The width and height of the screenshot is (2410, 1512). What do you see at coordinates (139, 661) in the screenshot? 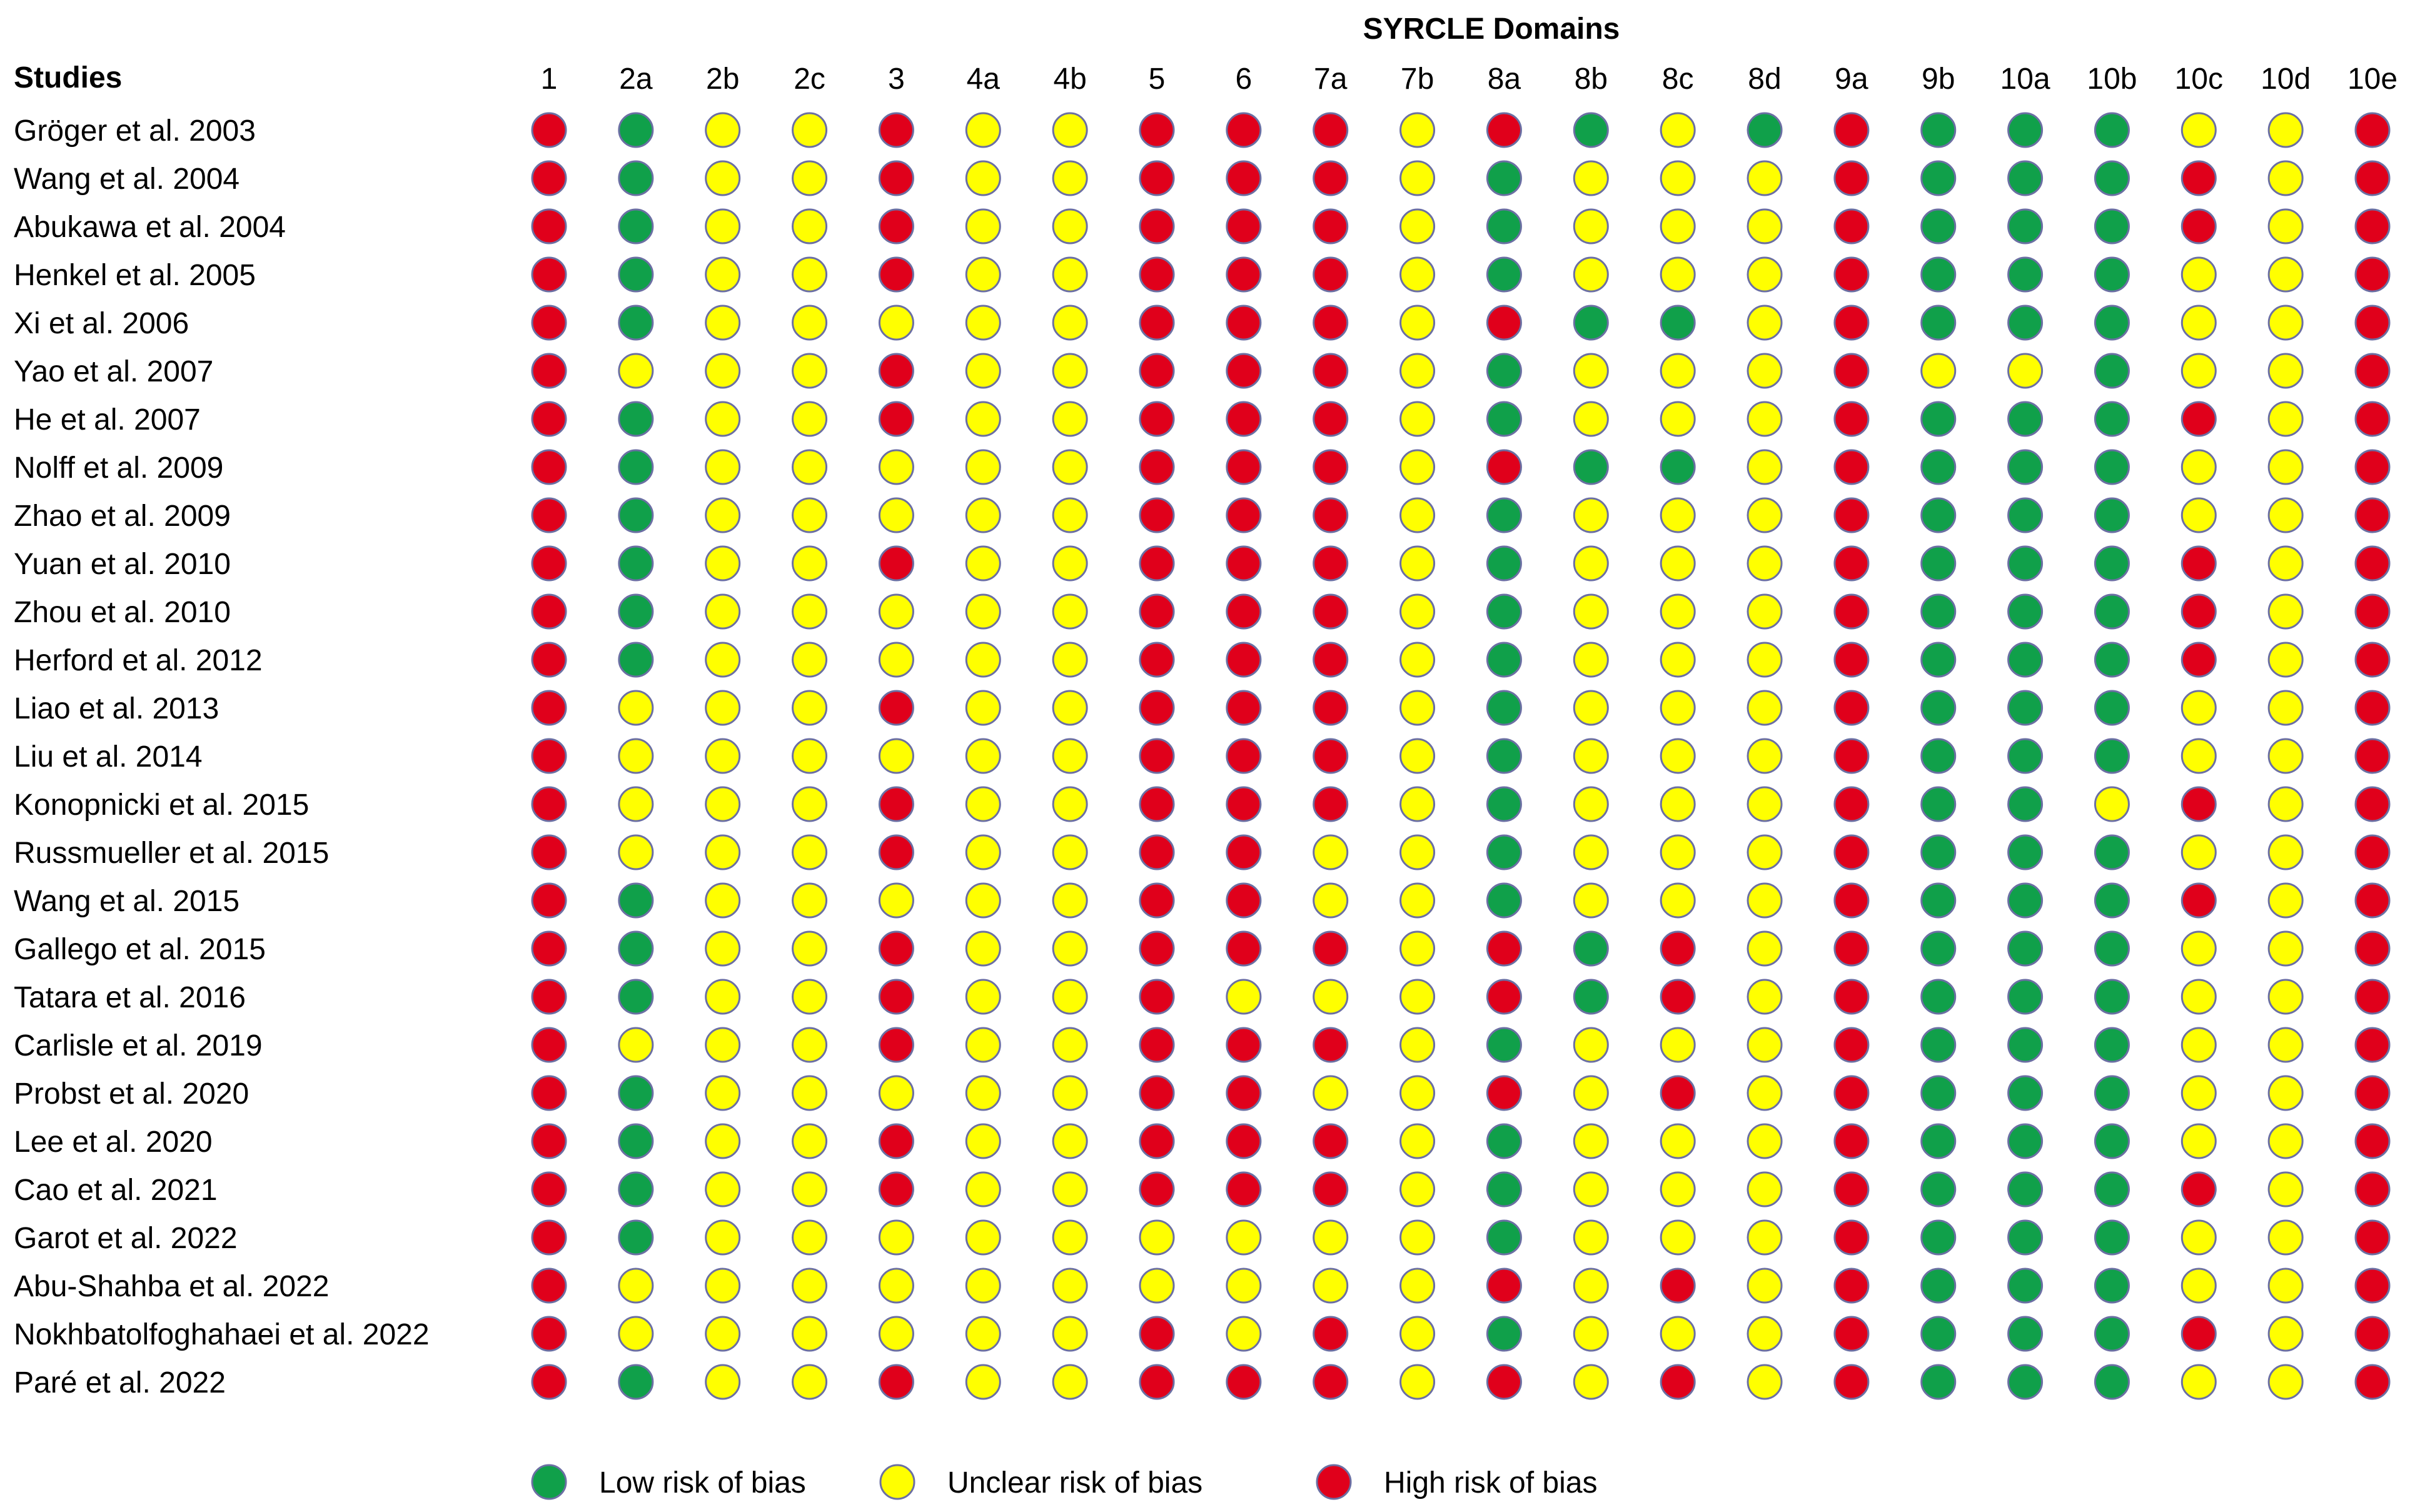
I see `study-label: Herford et al. 2012` at bounding box center [139, 661].